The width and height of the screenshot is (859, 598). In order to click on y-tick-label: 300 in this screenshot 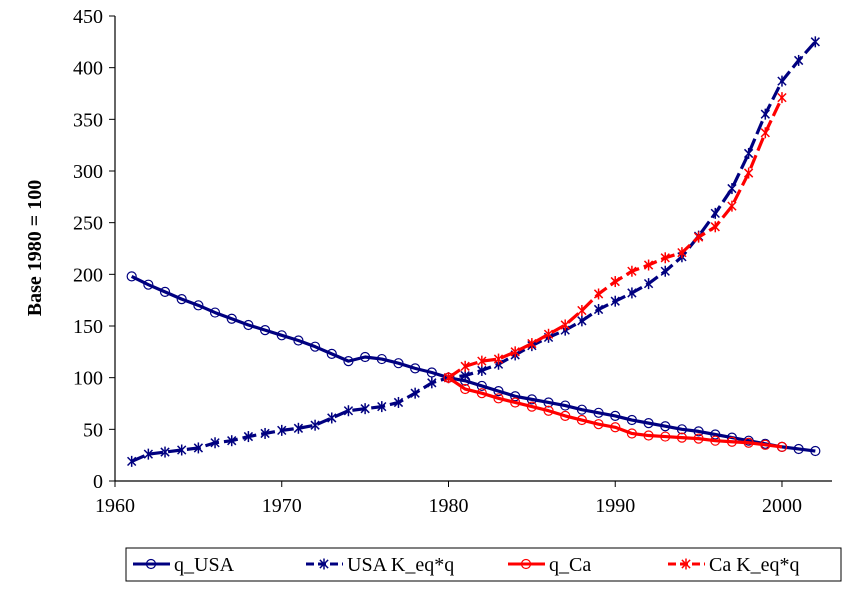, I will do `click(88, 172)`.